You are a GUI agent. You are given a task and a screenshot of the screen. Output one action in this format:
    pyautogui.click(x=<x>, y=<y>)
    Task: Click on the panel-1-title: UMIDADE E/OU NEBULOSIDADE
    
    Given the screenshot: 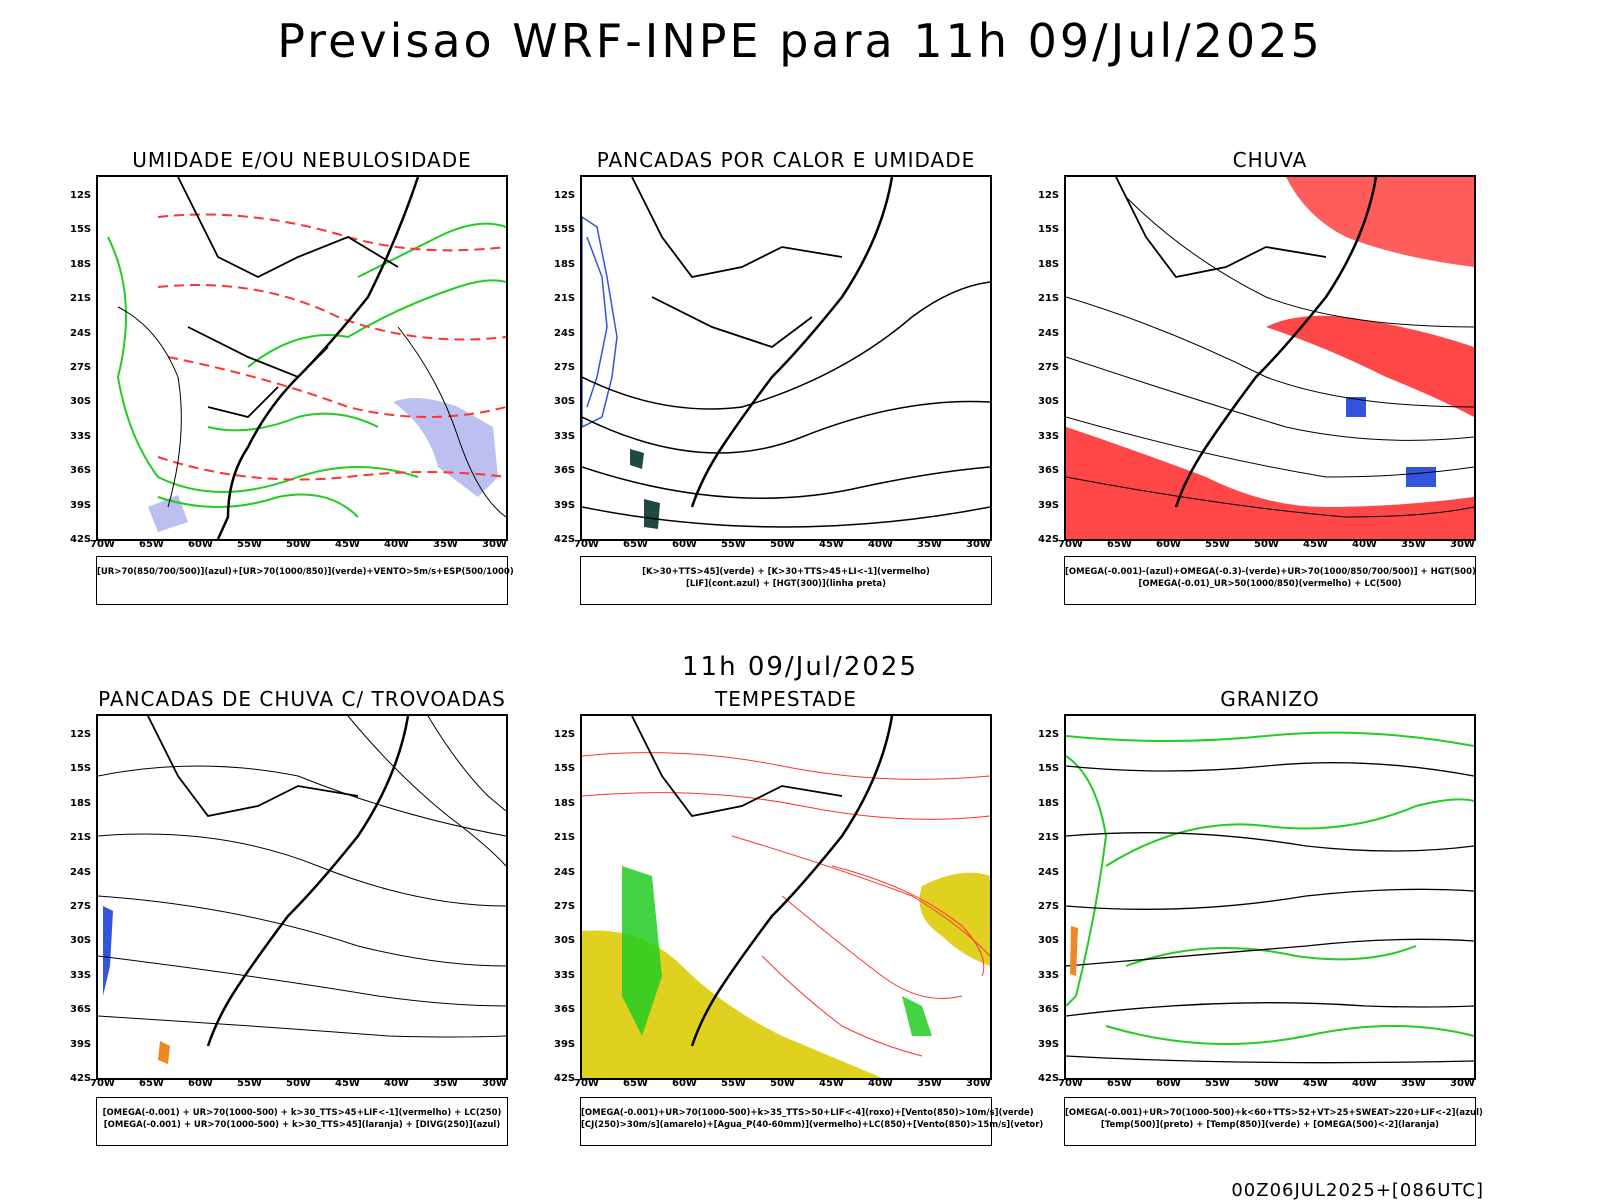 What is the action you would take?
    pyautogui.click(x=302, y=160)
    